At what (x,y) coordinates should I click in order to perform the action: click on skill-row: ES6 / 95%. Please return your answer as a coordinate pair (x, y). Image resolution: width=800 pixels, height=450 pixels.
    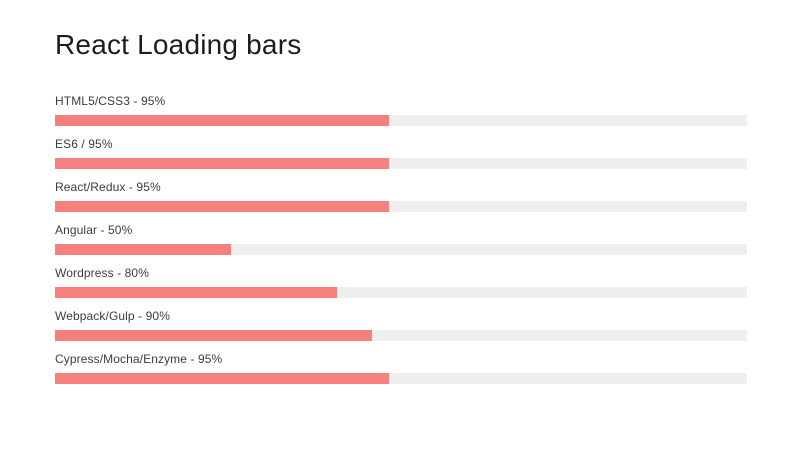
    Looking at the image, I should click on (401, 153).